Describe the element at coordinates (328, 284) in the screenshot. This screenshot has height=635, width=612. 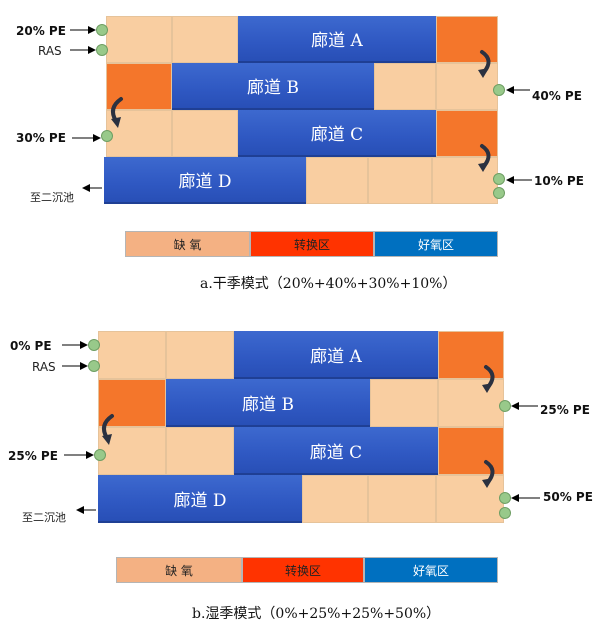
I see `caption-a: a.干季模式（20%+40%+30%+10%）` at that location.